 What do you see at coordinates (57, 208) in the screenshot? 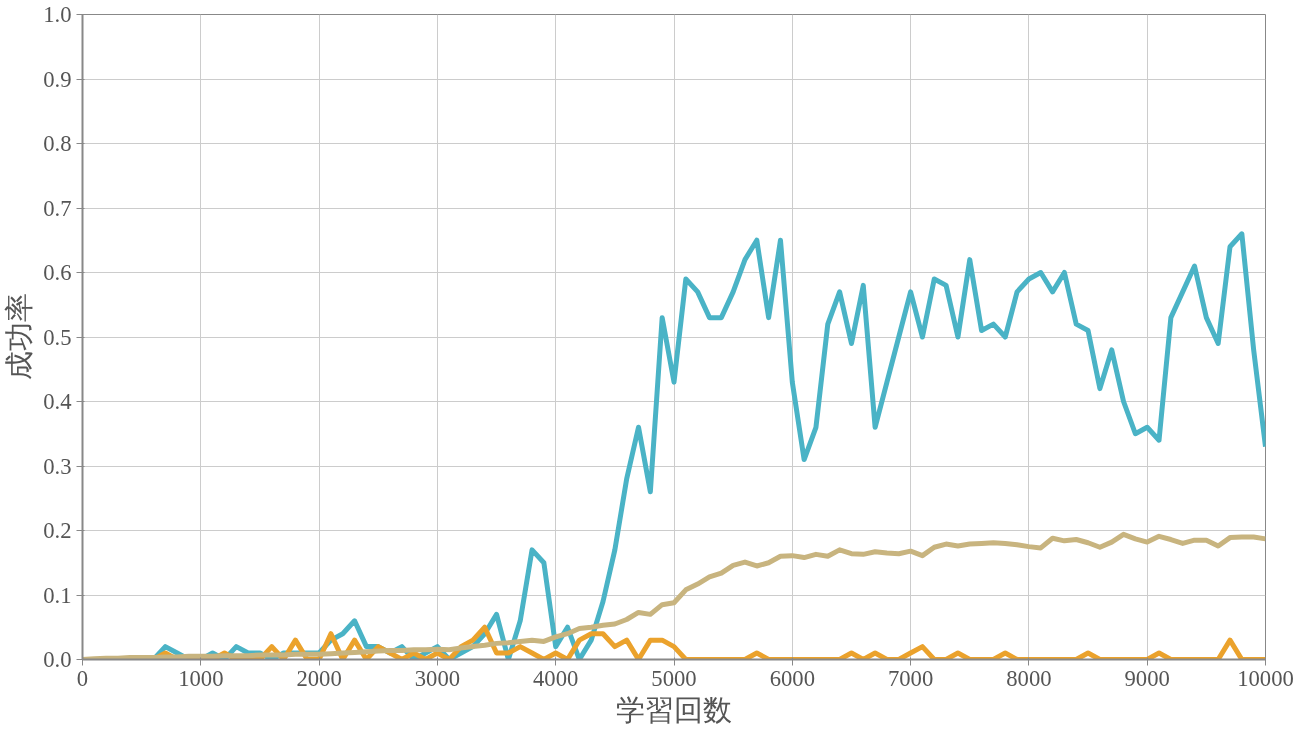
I see `y-tick-label: 0.7` at bounding box center [57, 208].